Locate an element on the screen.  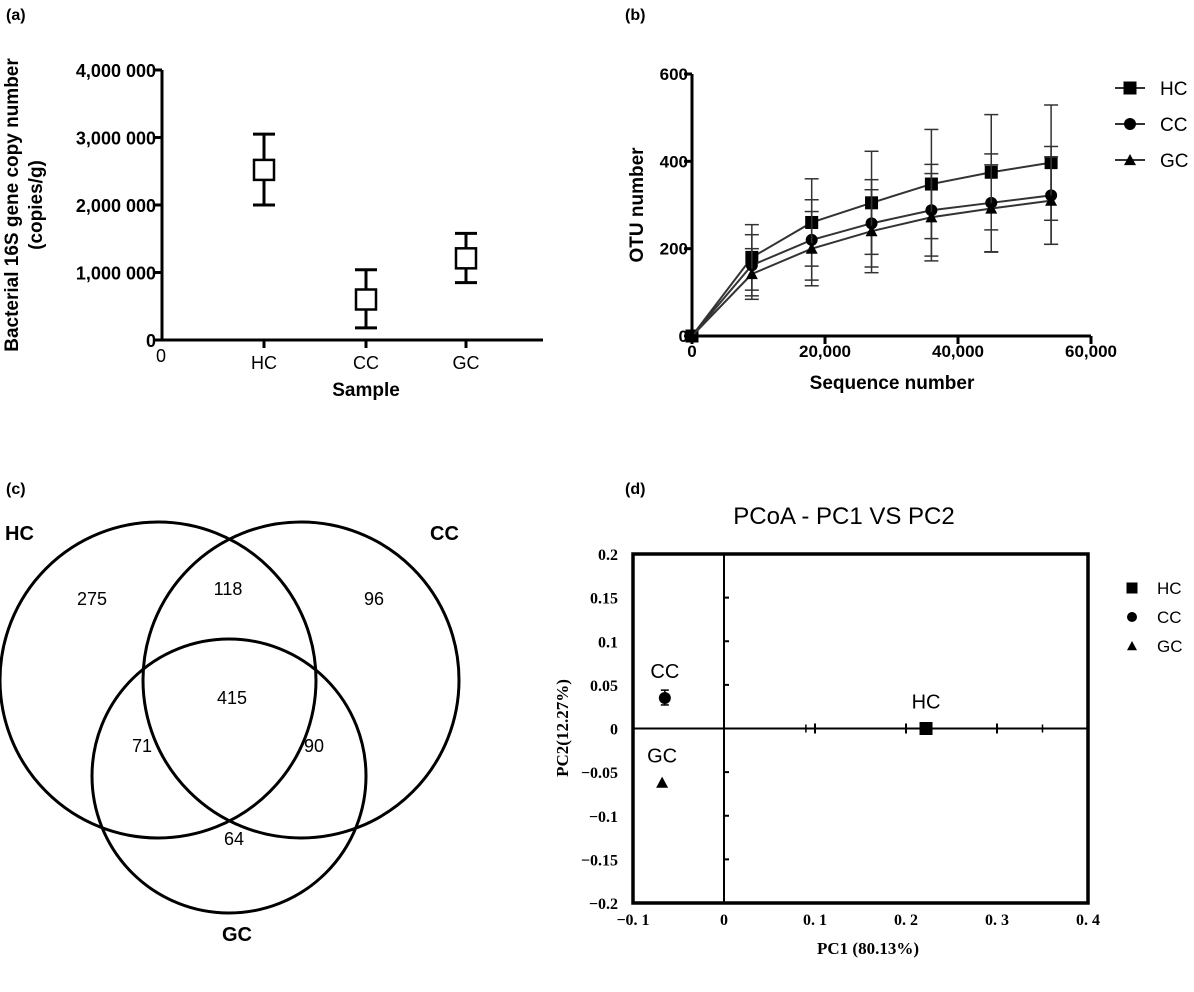
venn-circle-gc is located at coordinates (229, 776).